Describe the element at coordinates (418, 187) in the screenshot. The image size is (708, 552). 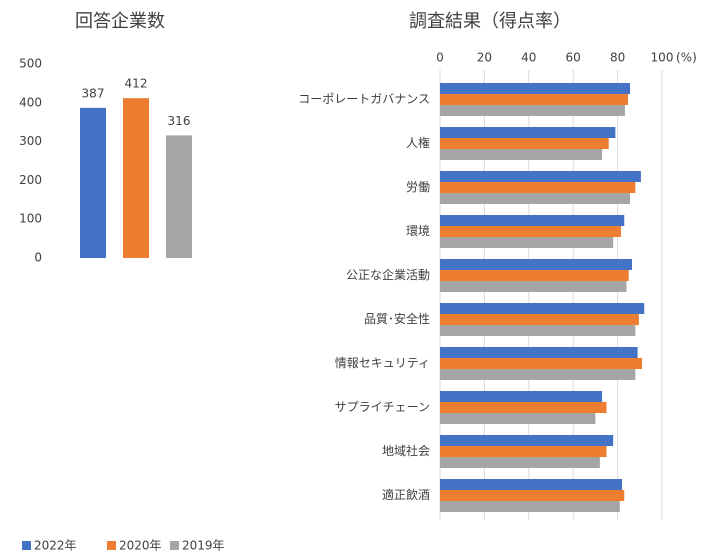
I see `category-label: 労働` at that location.